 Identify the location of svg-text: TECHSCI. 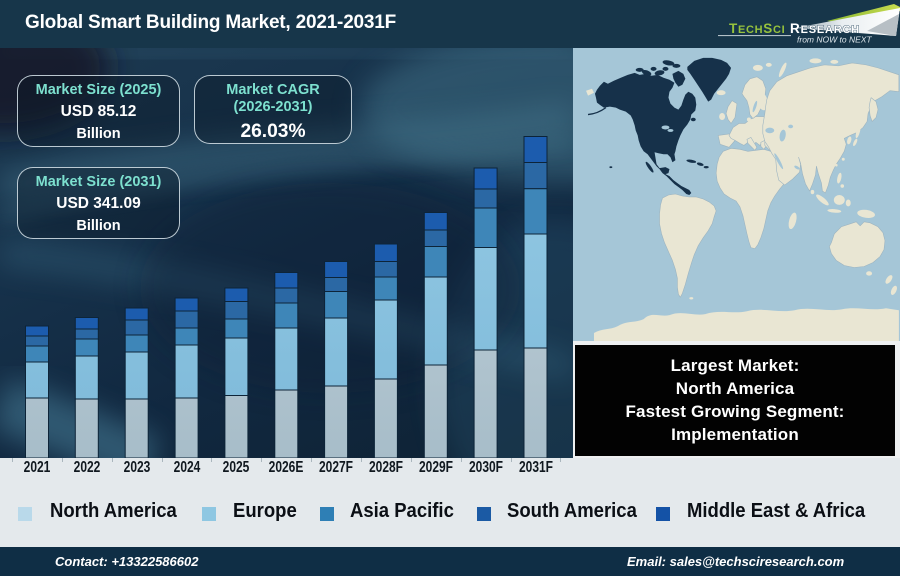
(757, 28).